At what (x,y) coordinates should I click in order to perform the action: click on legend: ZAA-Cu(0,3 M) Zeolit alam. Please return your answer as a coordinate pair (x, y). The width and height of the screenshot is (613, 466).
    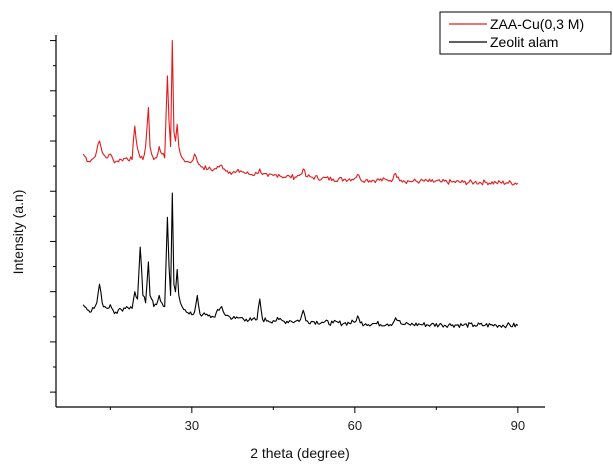
    Looking at the image, I should click on (525, 33).